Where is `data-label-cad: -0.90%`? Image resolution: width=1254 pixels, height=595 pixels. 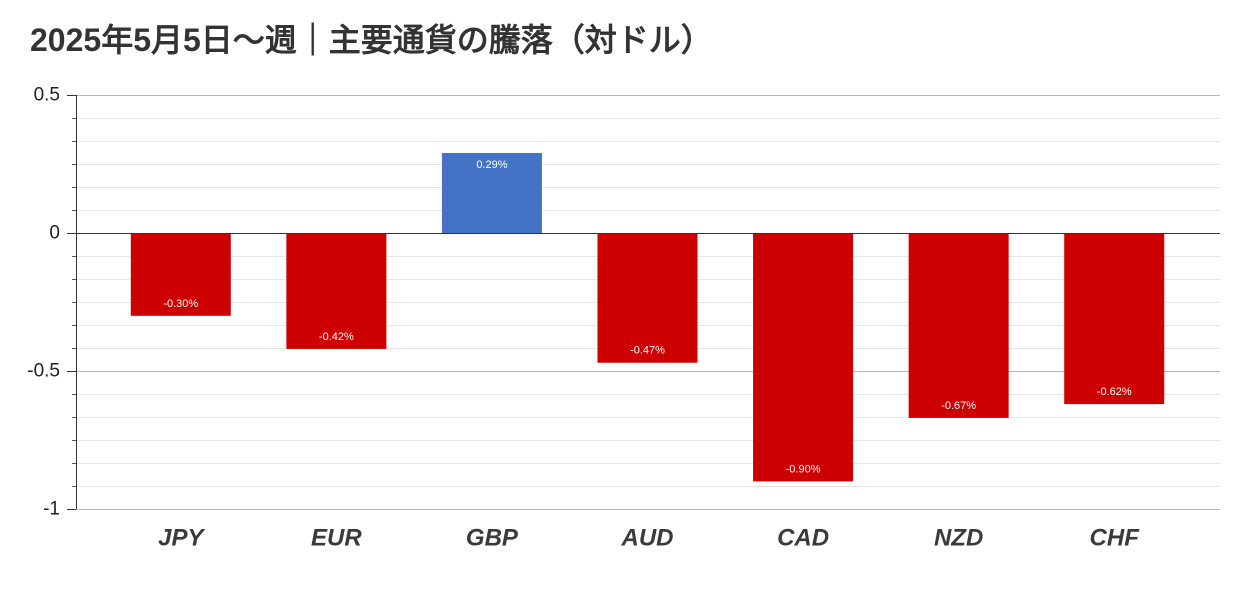 data-label-cad: -0.90% is located at coordinates (803, 469).